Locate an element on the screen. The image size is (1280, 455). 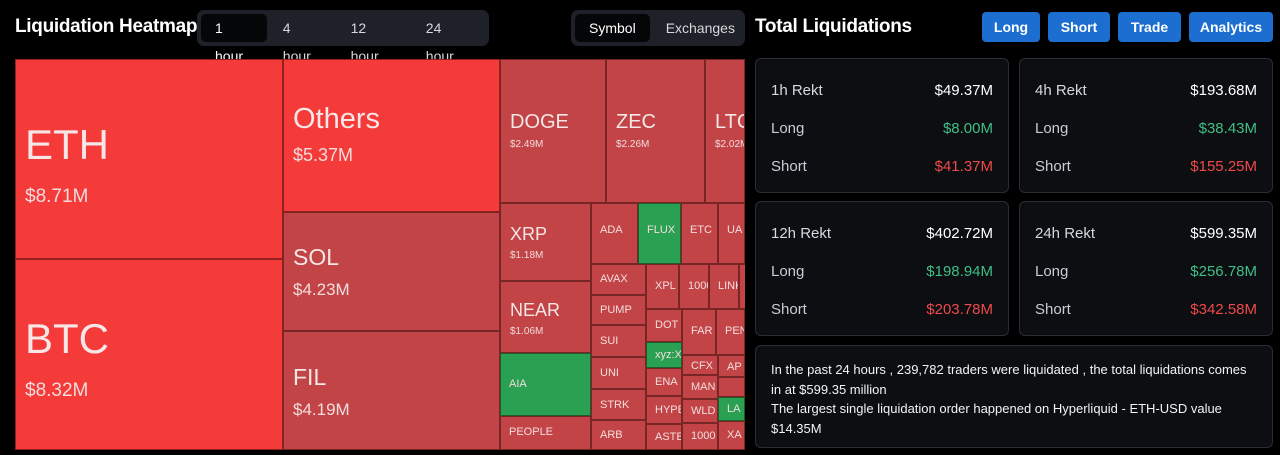
heatmap-tile: FIL $4.19M is located at coordinates (391, 390).